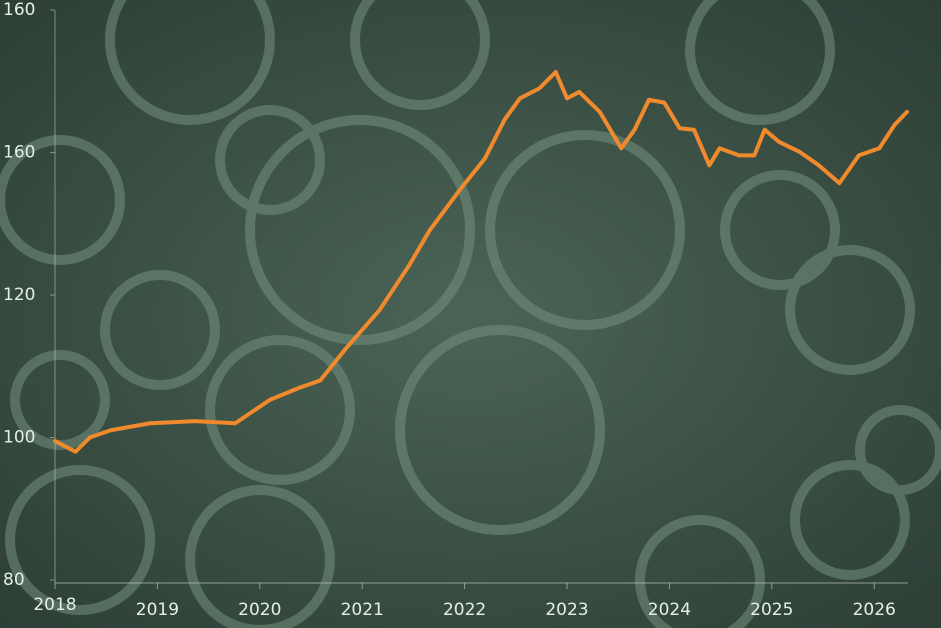 The image size is (941, 628). Describe the element at coordinates (157, 610) in the screenshot. I see `x-tick-label: 2019` at that location.